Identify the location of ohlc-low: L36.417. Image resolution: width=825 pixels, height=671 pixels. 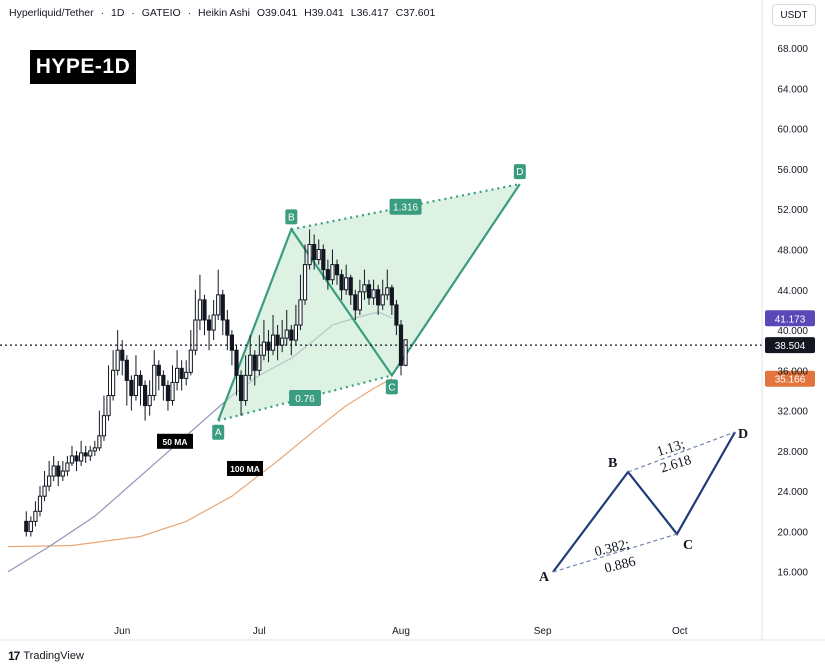
(369, 13).